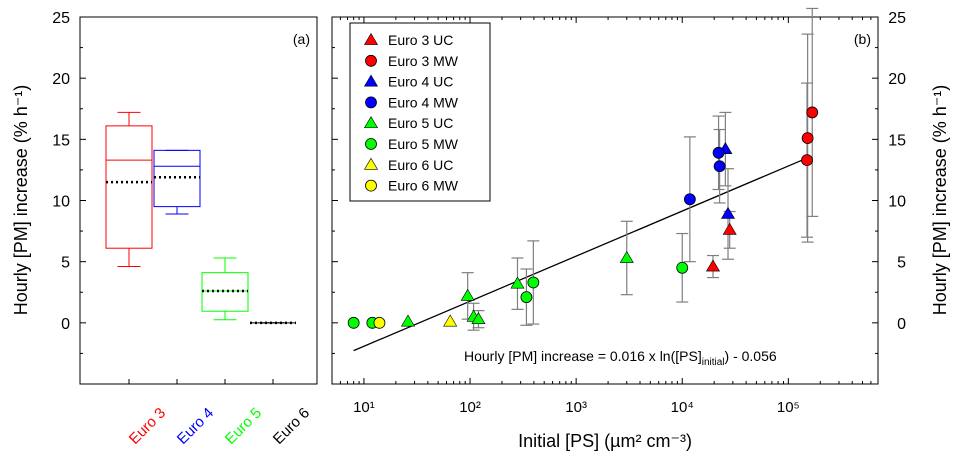 The image size is (954, 459). Describe the element at coordinates (576, 407) in the screenshot. I see `panel-b-x-tick-label: 10³` at that location.